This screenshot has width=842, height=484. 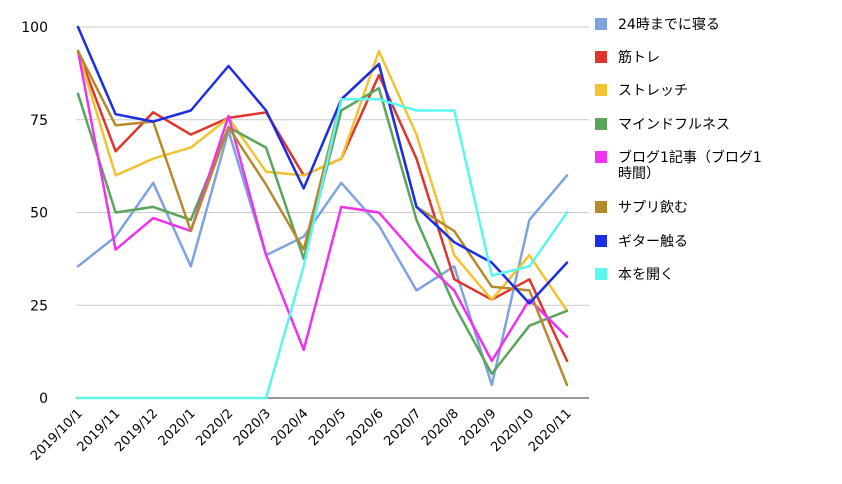 I want to click on legend-label: ストレッチ, so click(x=653, y=91).